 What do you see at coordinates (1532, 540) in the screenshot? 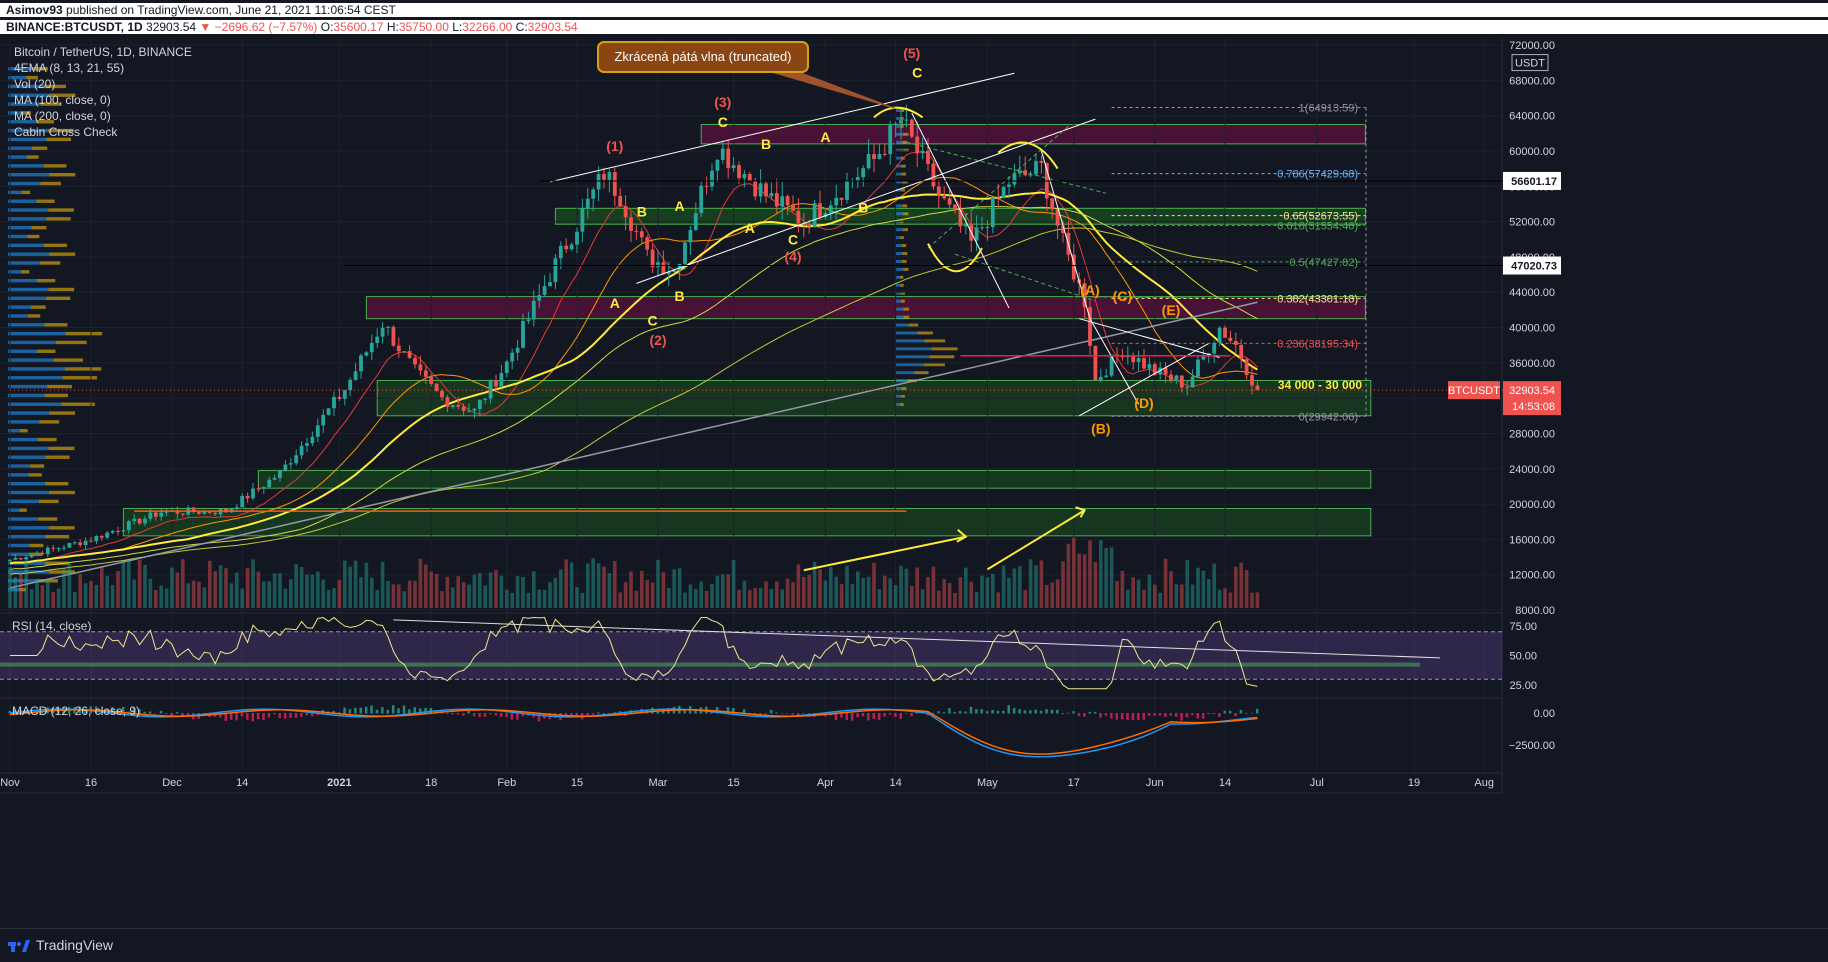
I see `price-tick: 16000.00` at bounding box center [1532, 540].